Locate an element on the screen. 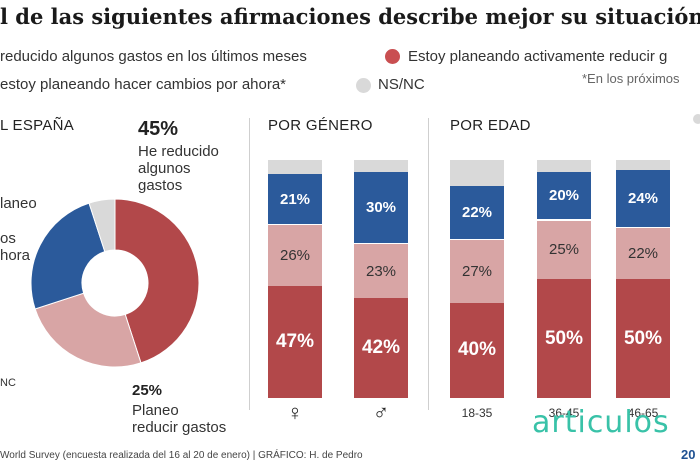 This screenshot has width=700, height=466. bar-label-0-1: 26% is located at coordinates (295, 256).